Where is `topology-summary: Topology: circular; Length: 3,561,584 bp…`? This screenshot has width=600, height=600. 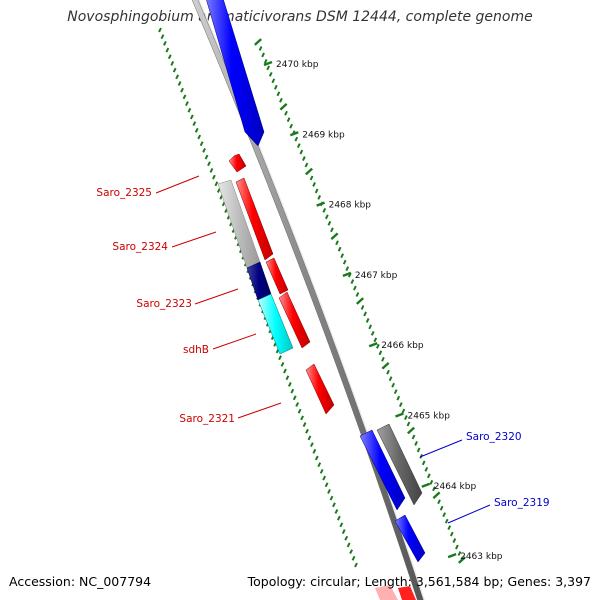
topology-summary: Topology: circular; Length: 3,561,584 bp… is located at coordinates (419, 581).